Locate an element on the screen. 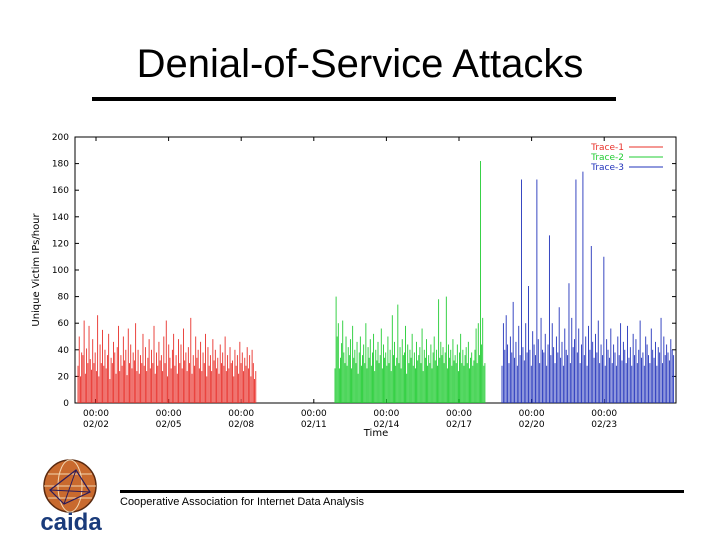 This screenshot has width=720, height=540. y-tick-label: 200 is located at coordinates (60, 138).